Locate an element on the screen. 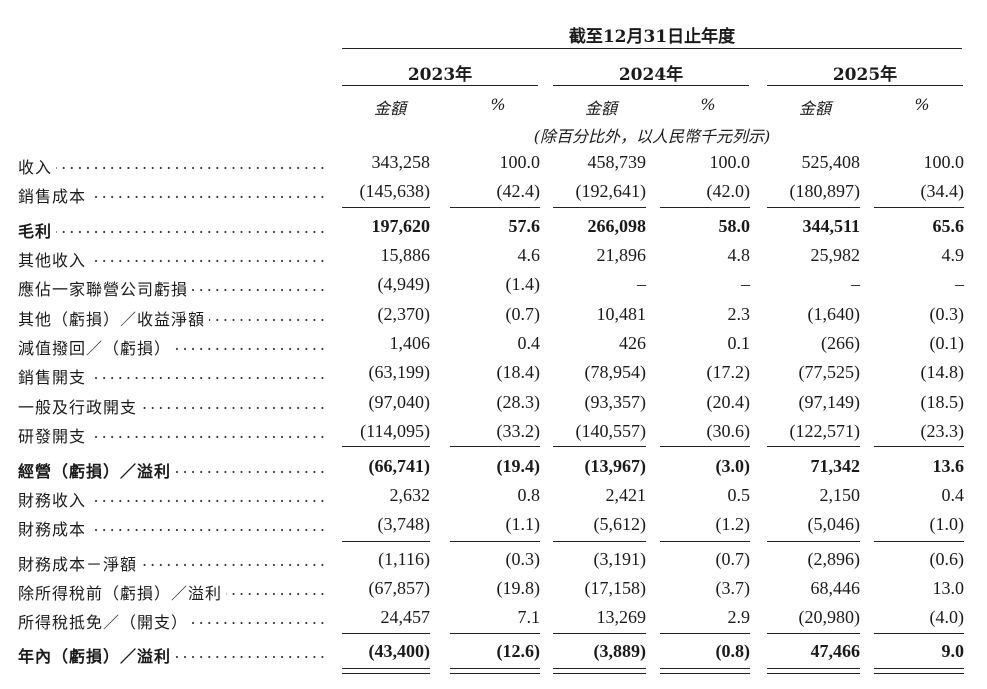 The height and width of the screenshot is (689, 987). row-value: 2.9 is located at coordinates (739, 617).